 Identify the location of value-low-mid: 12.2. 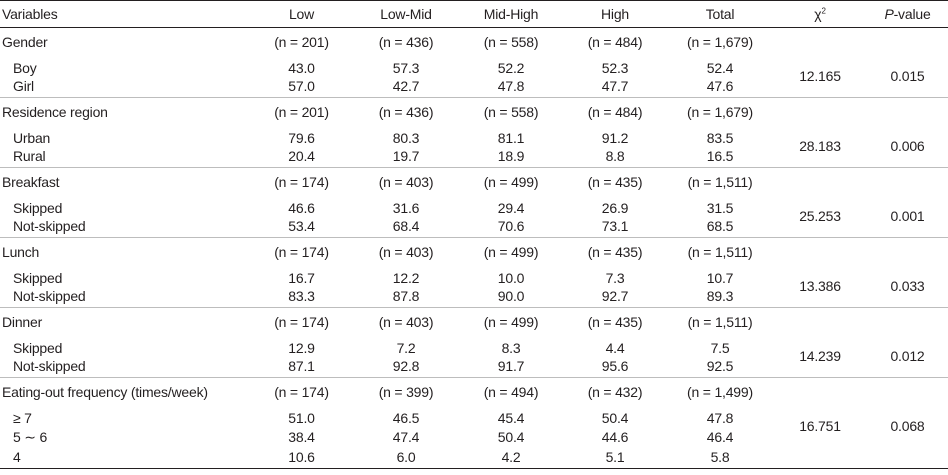
(406, 277).